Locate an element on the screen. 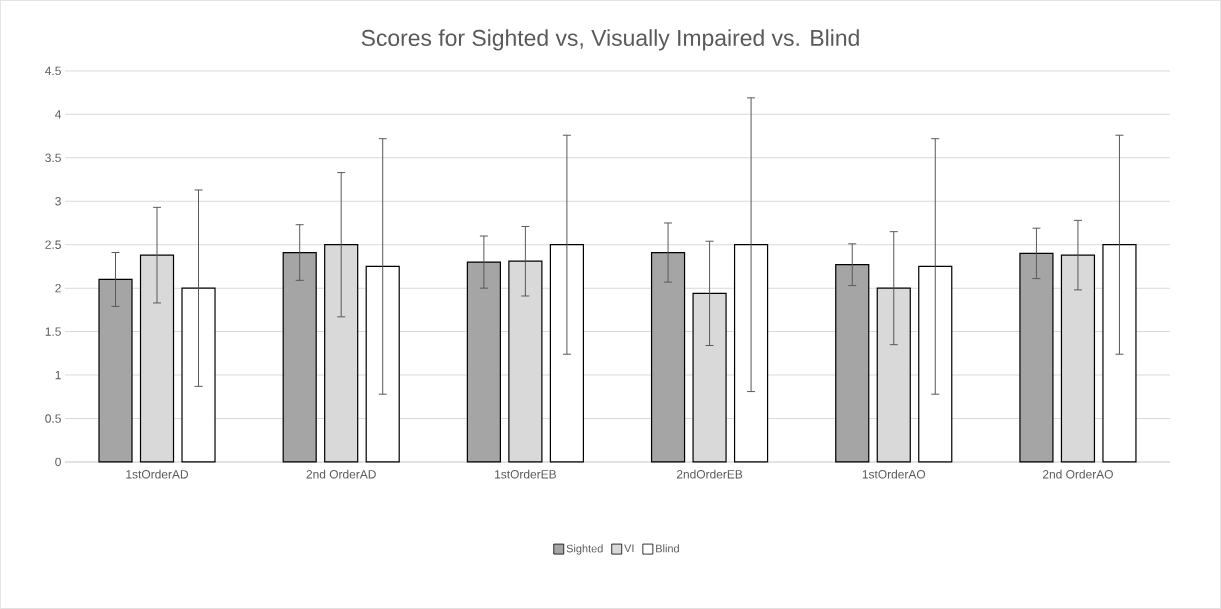 The height and width of the screenshot is (609, 1221). x-tick-label: 2nd OrderAO is located at coordinates (1077, 474).